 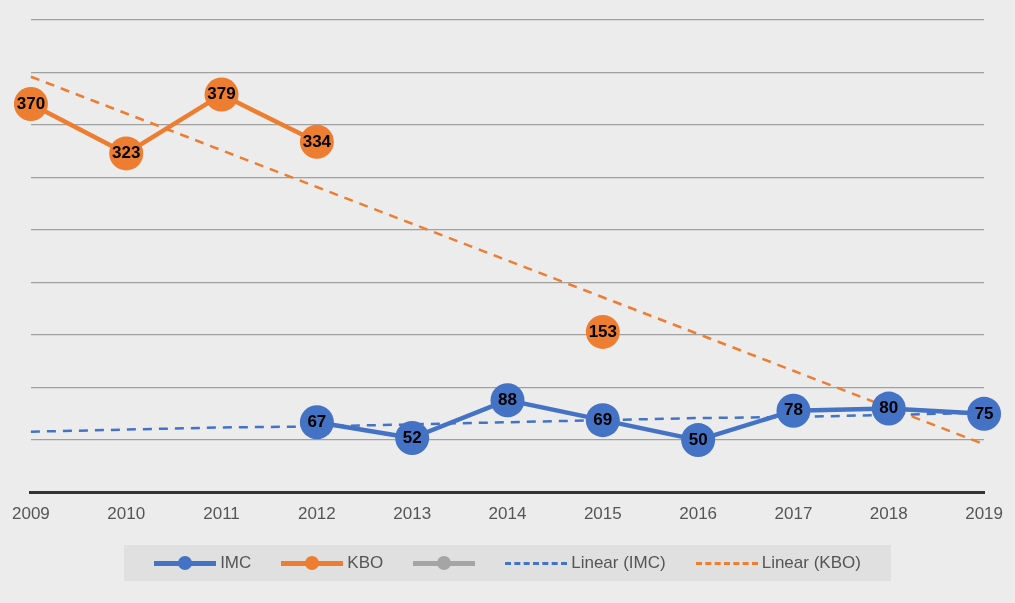 I want to click on x-tick-label: 2019, so click(x=984, y=514).